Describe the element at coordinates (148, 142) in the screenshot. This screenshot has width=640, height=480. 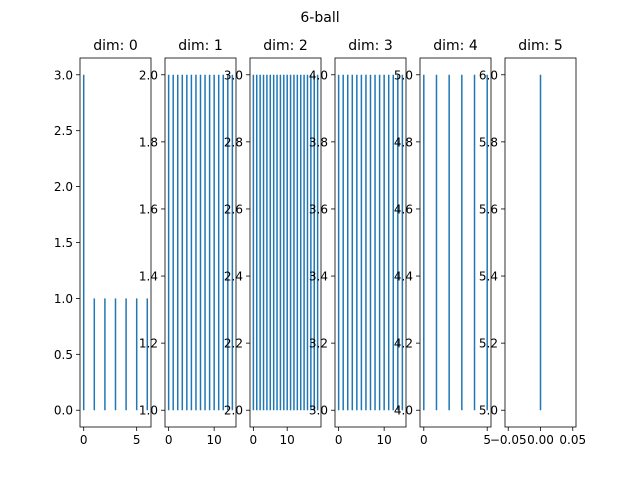
I see `y-tick-label: 1.8` at that location.